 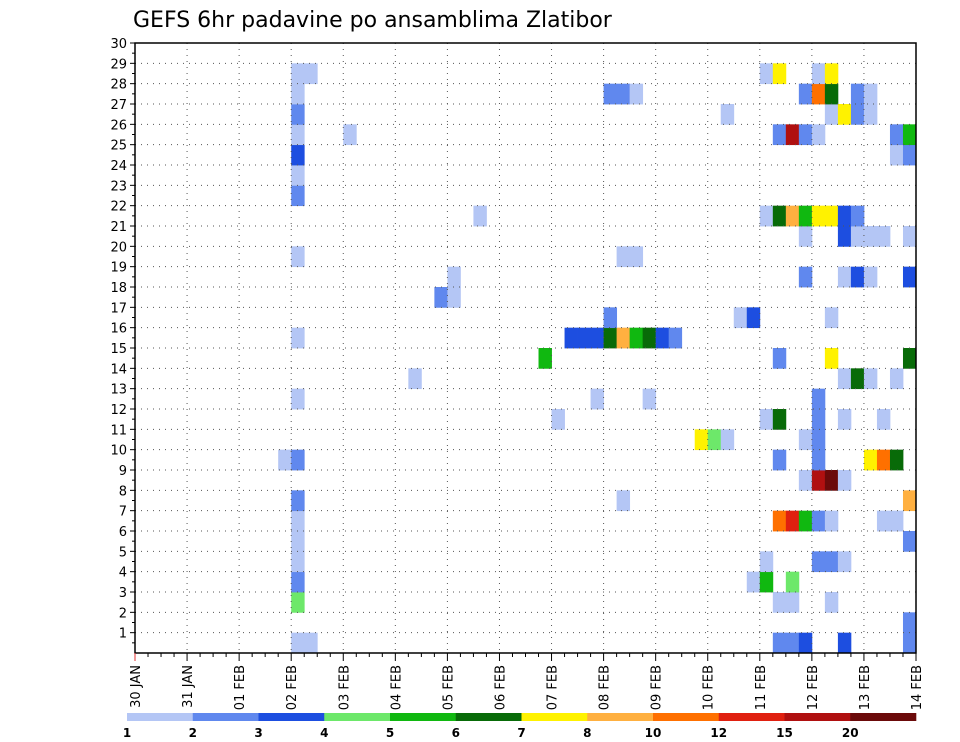 I want to click on y-tick-label: 19, so click(x=118, y=268).